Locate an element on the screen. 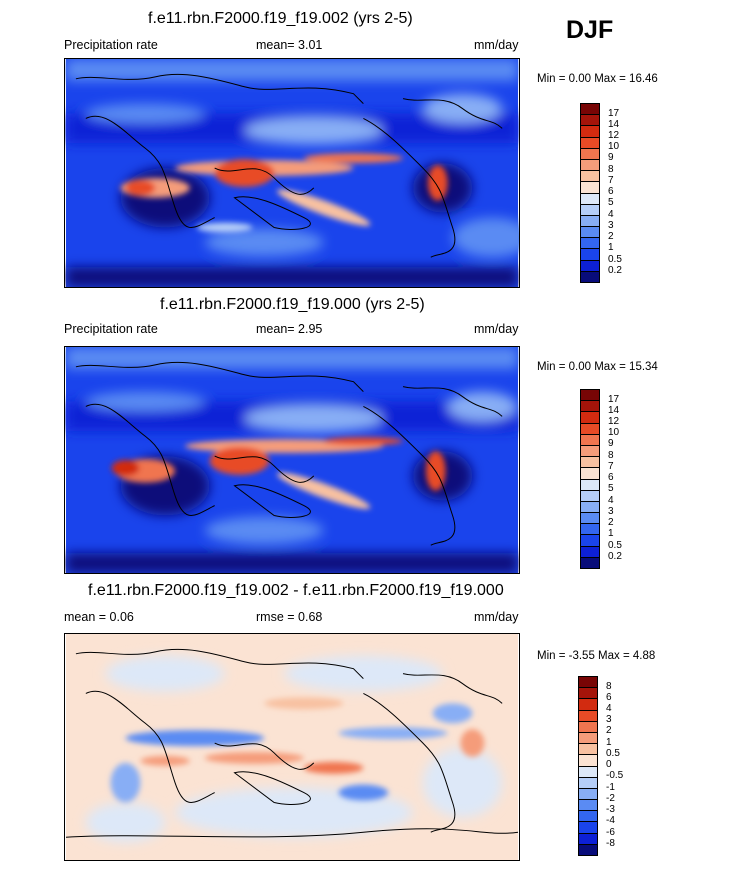 The height and width of the screenshot is (872, 733). panel2-variable-label: Precipitation rate is located at coordinates (111, 329).